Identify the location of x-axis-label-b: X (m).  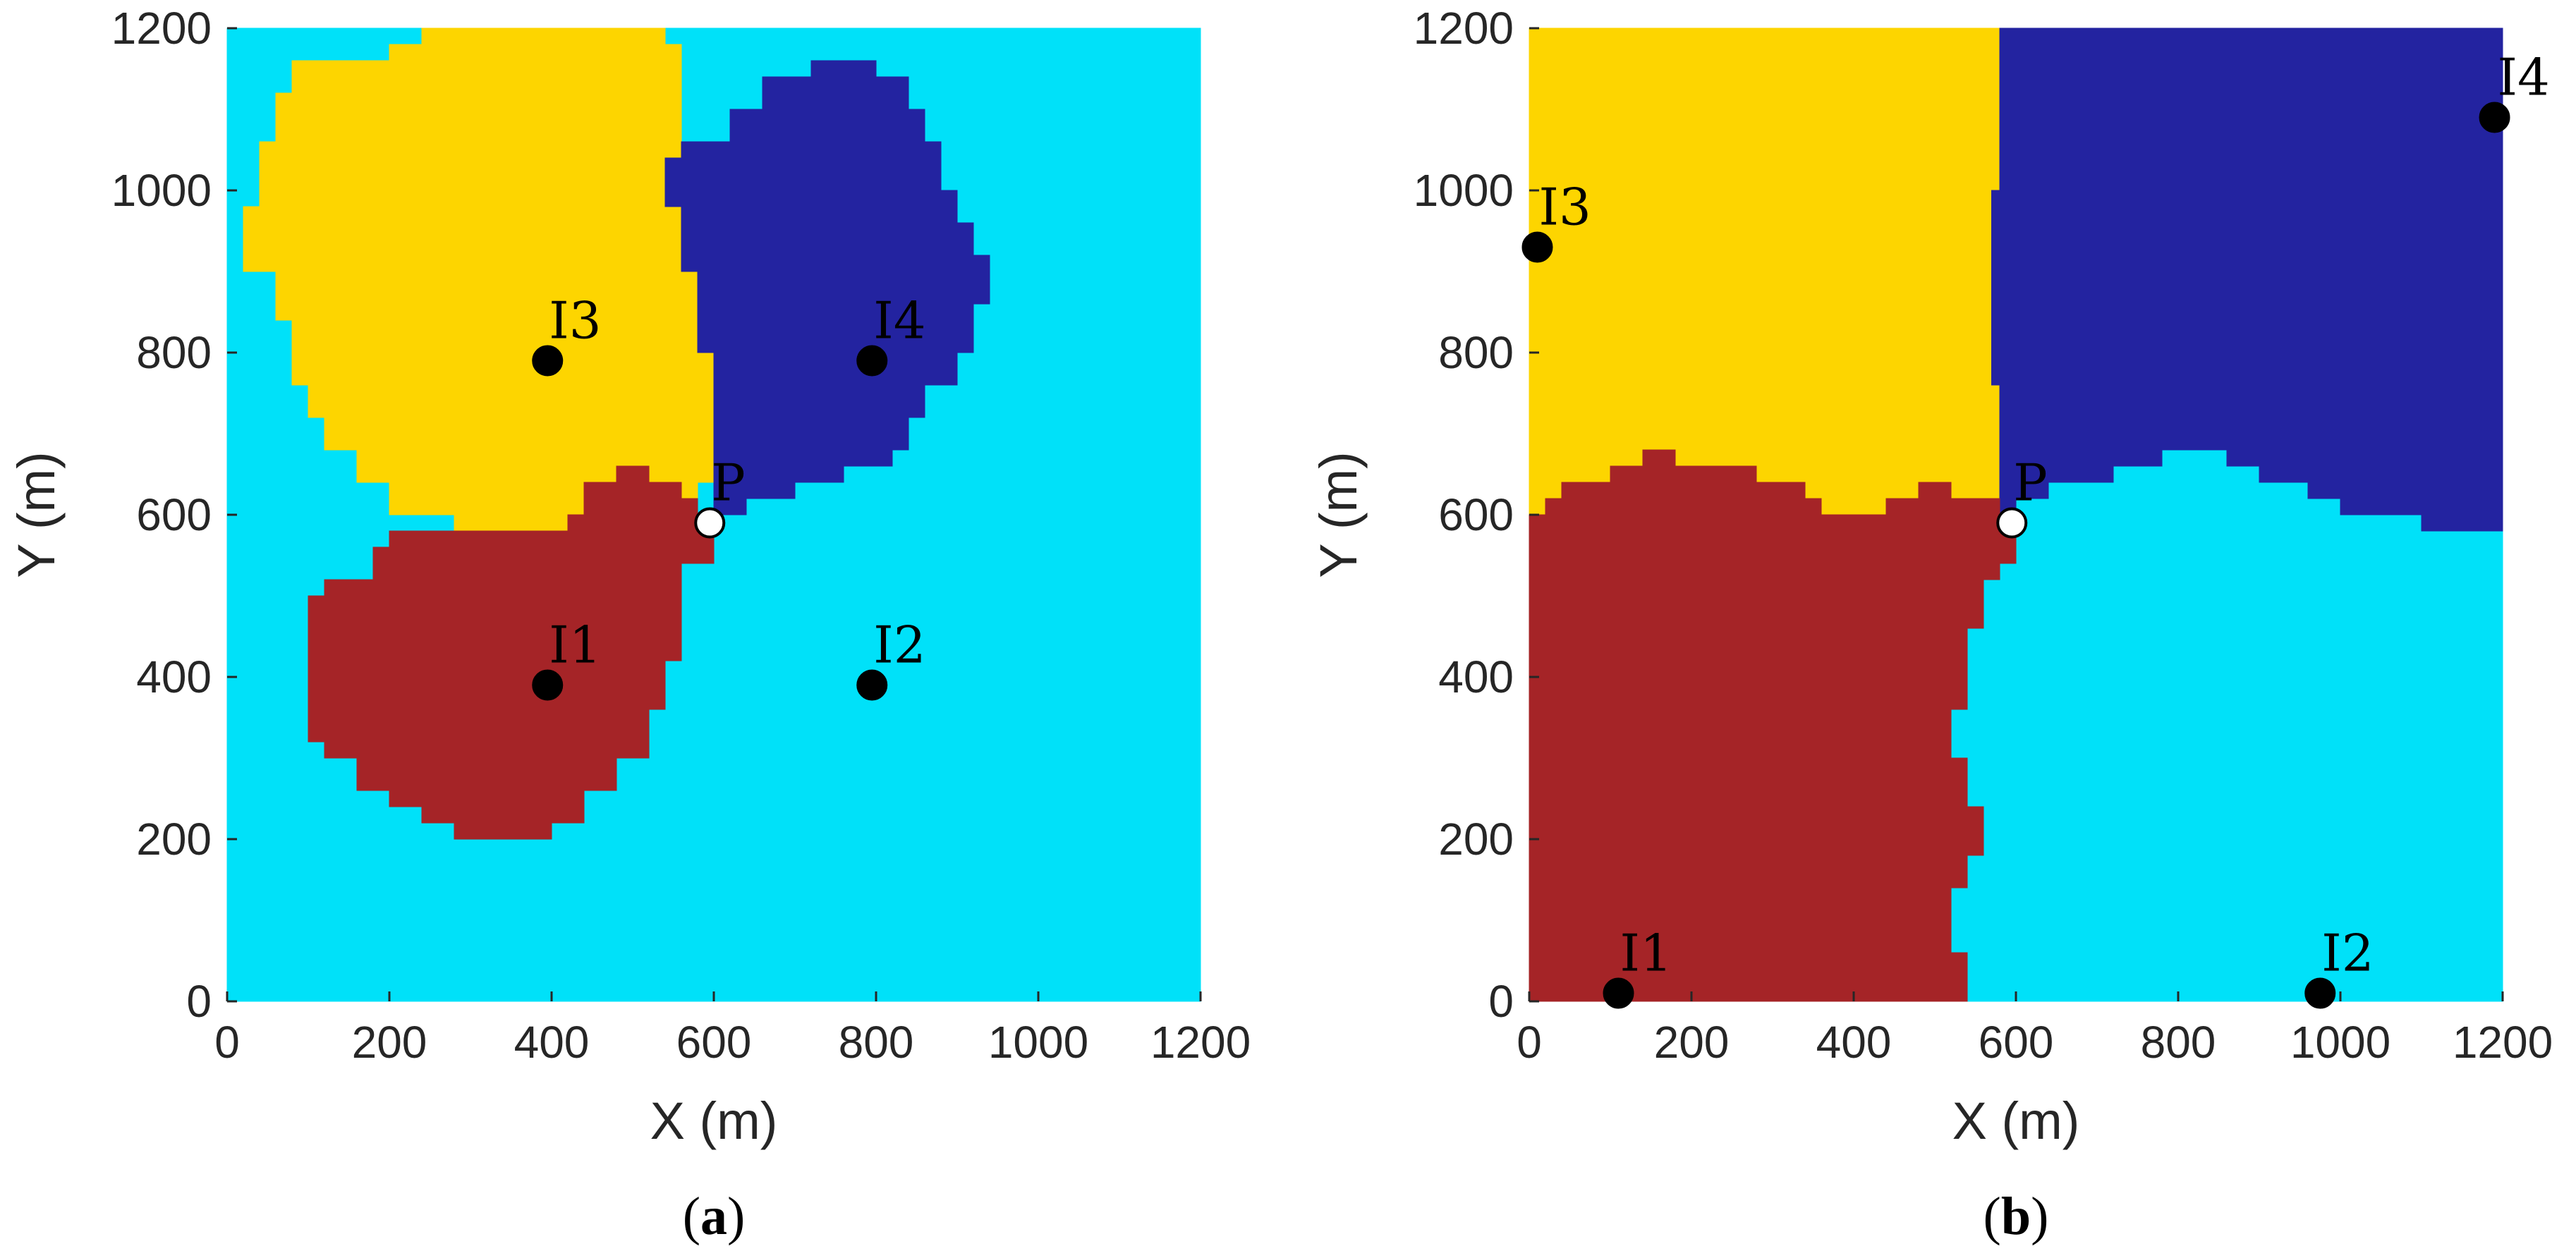
(2016, 1121).